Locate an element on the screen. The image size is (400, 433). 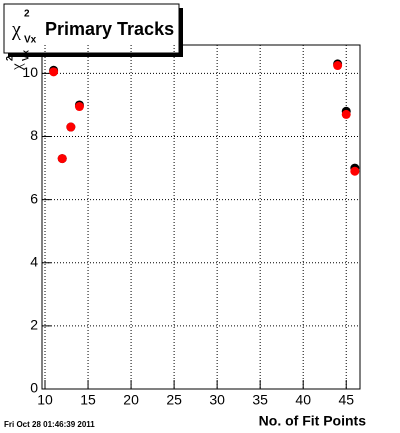
x-tick-label: 40 is located at coordinates (303, 400).